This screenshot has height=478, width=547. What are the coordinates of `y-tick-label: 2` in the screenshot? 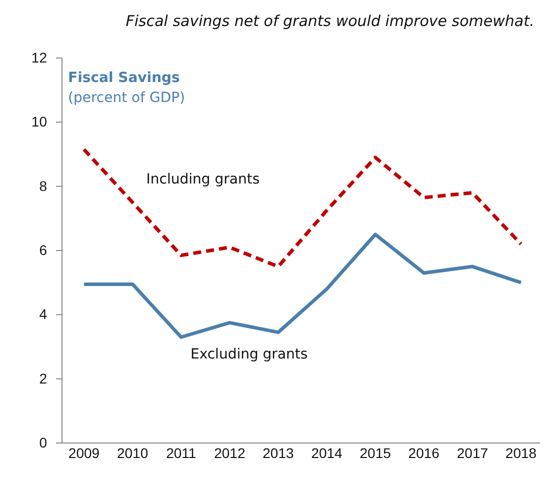 It's located at (43, 378).